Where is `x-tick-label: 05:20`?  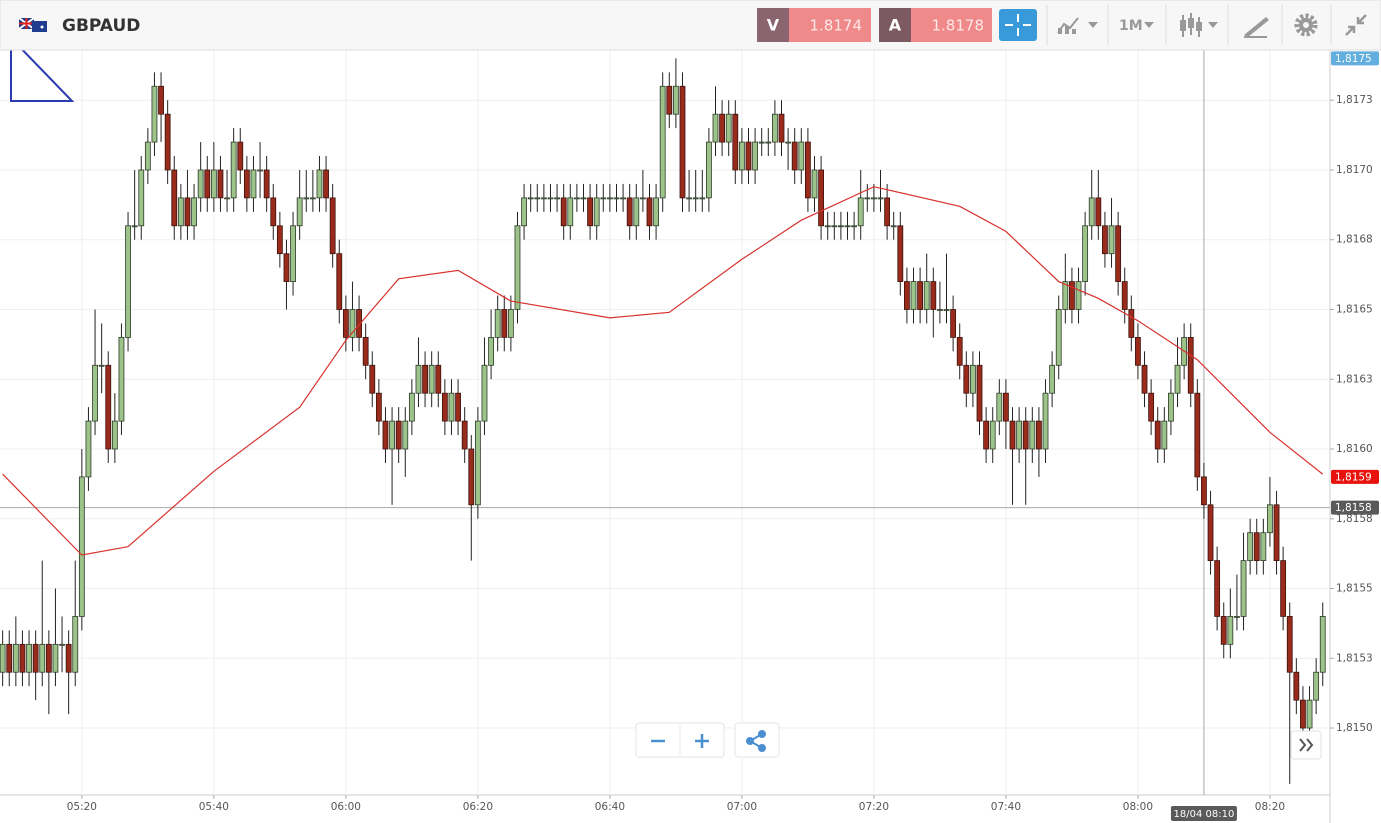
x-tick-label: 05:20 is located at coordinates (82, 807).